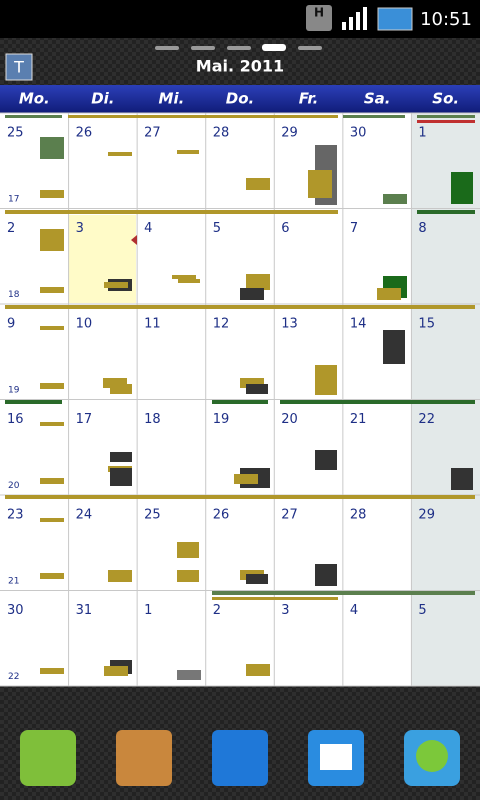 This screenshot has height=800, width=480. I want to click on day-number: 6, so click(285, 228).